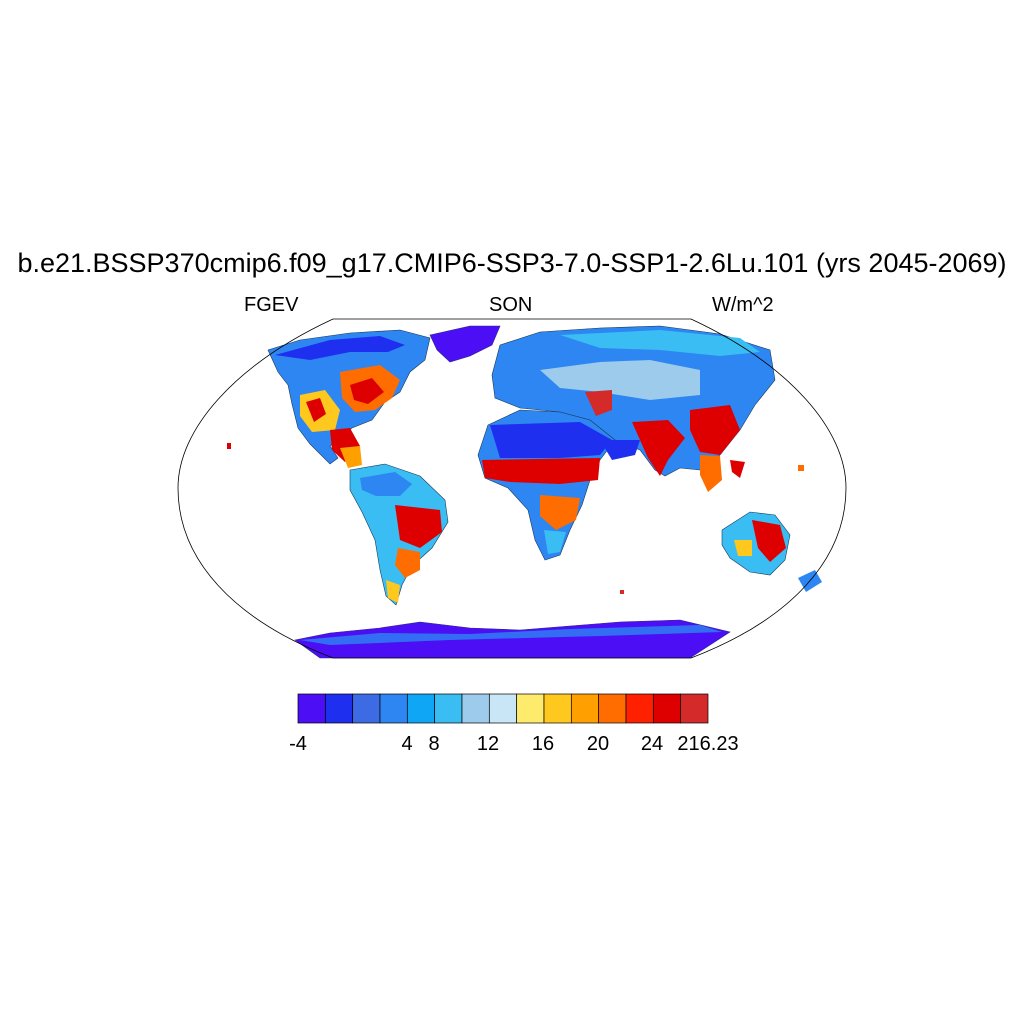 The height and width of the screenshot is (1024, 1024). What do you see at coordinates (298, 744) in the screenshot?
I see `colorbar-tick-label: -4` at bounding box center [298, 744].